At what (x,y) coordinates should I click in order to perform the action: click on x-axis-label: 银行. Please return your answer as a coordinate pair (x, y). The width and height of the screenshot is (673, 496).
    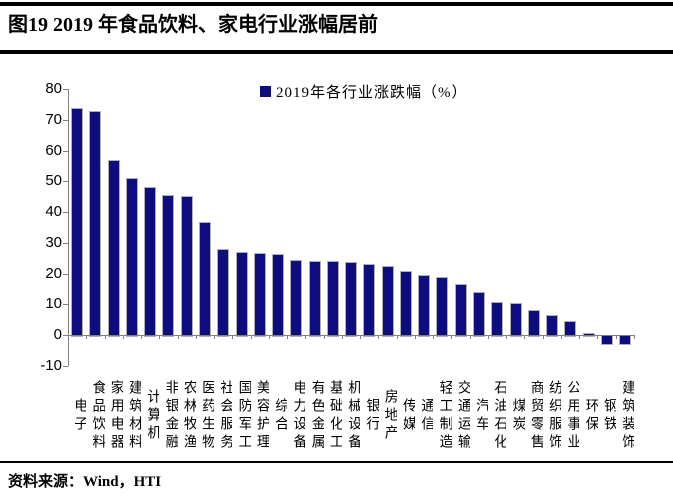
    Looking at the image, I should click on (371, 416).